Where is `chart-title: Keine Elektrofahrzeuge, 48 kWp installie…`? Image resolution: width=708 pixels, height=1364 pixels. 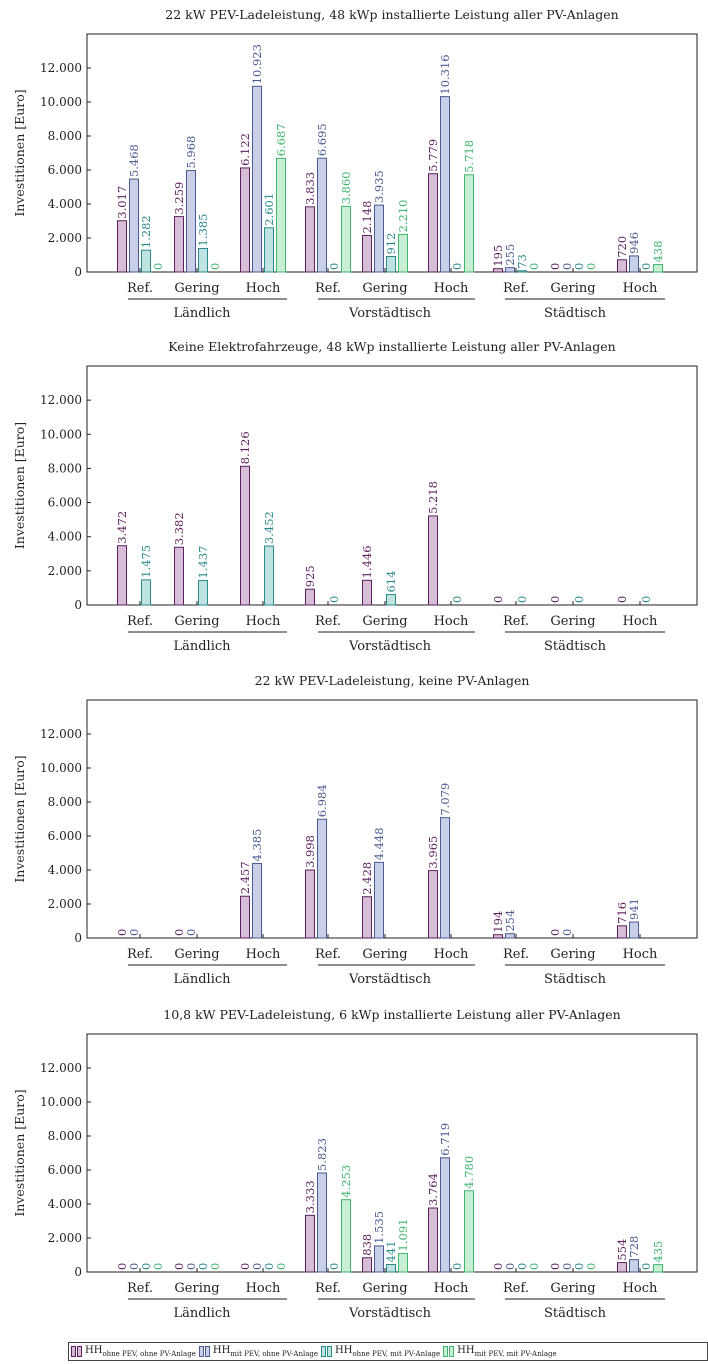 chart-title: Keine Elektrofahrzeuge, 48 kWp installie… is located at coordinates (391, 346).